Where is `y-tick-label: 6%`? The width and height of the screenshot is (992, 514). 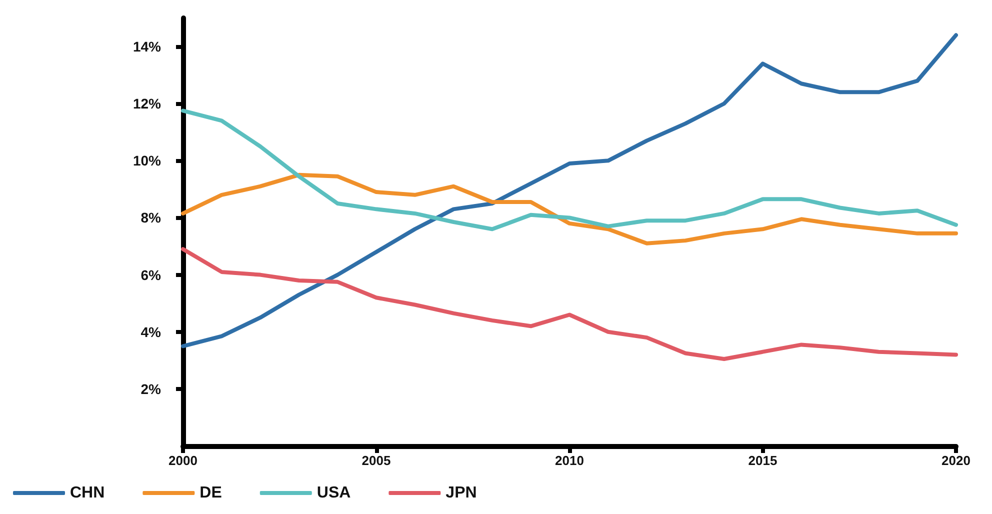
y-tick-label: 6% is located at coordinates (151, 274).